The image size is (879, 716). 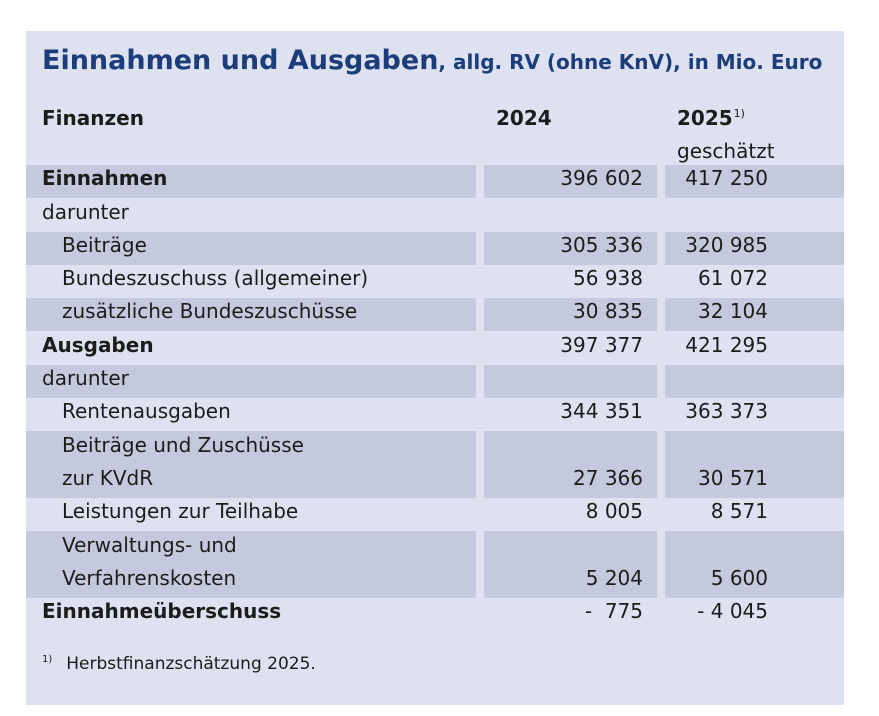 What do you see at coordinates (732, 611) in the screenshot?
I see `value-2025: - 4 045` at bounding box center [732, 611].